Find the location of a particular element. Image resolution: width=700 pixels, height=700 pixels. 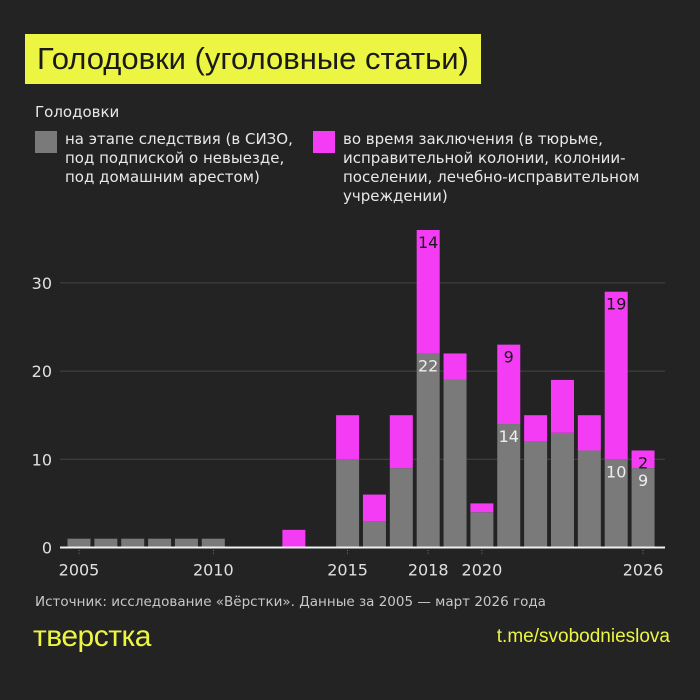

legend-title: Голодовки is located at coordinates (77, 112).